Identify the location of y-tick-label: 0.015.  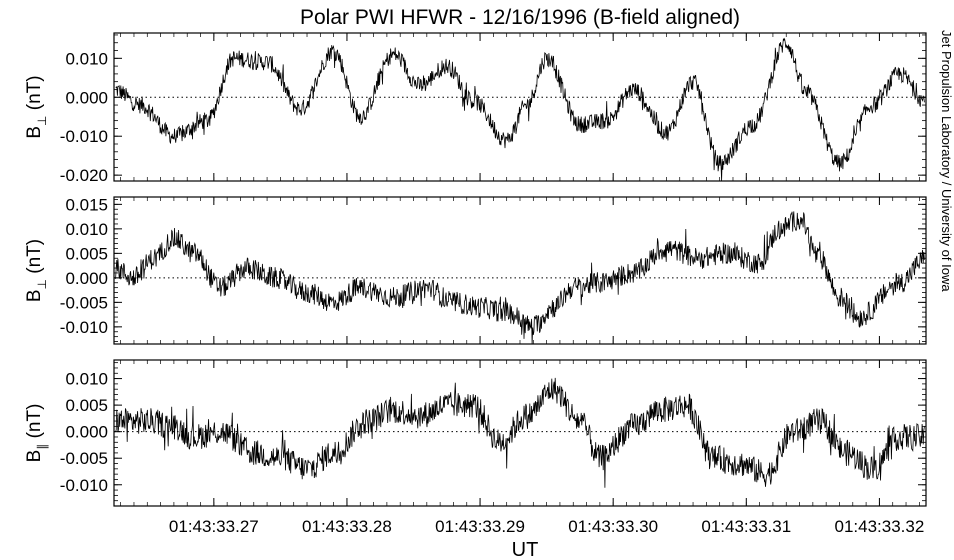
(86, 204).